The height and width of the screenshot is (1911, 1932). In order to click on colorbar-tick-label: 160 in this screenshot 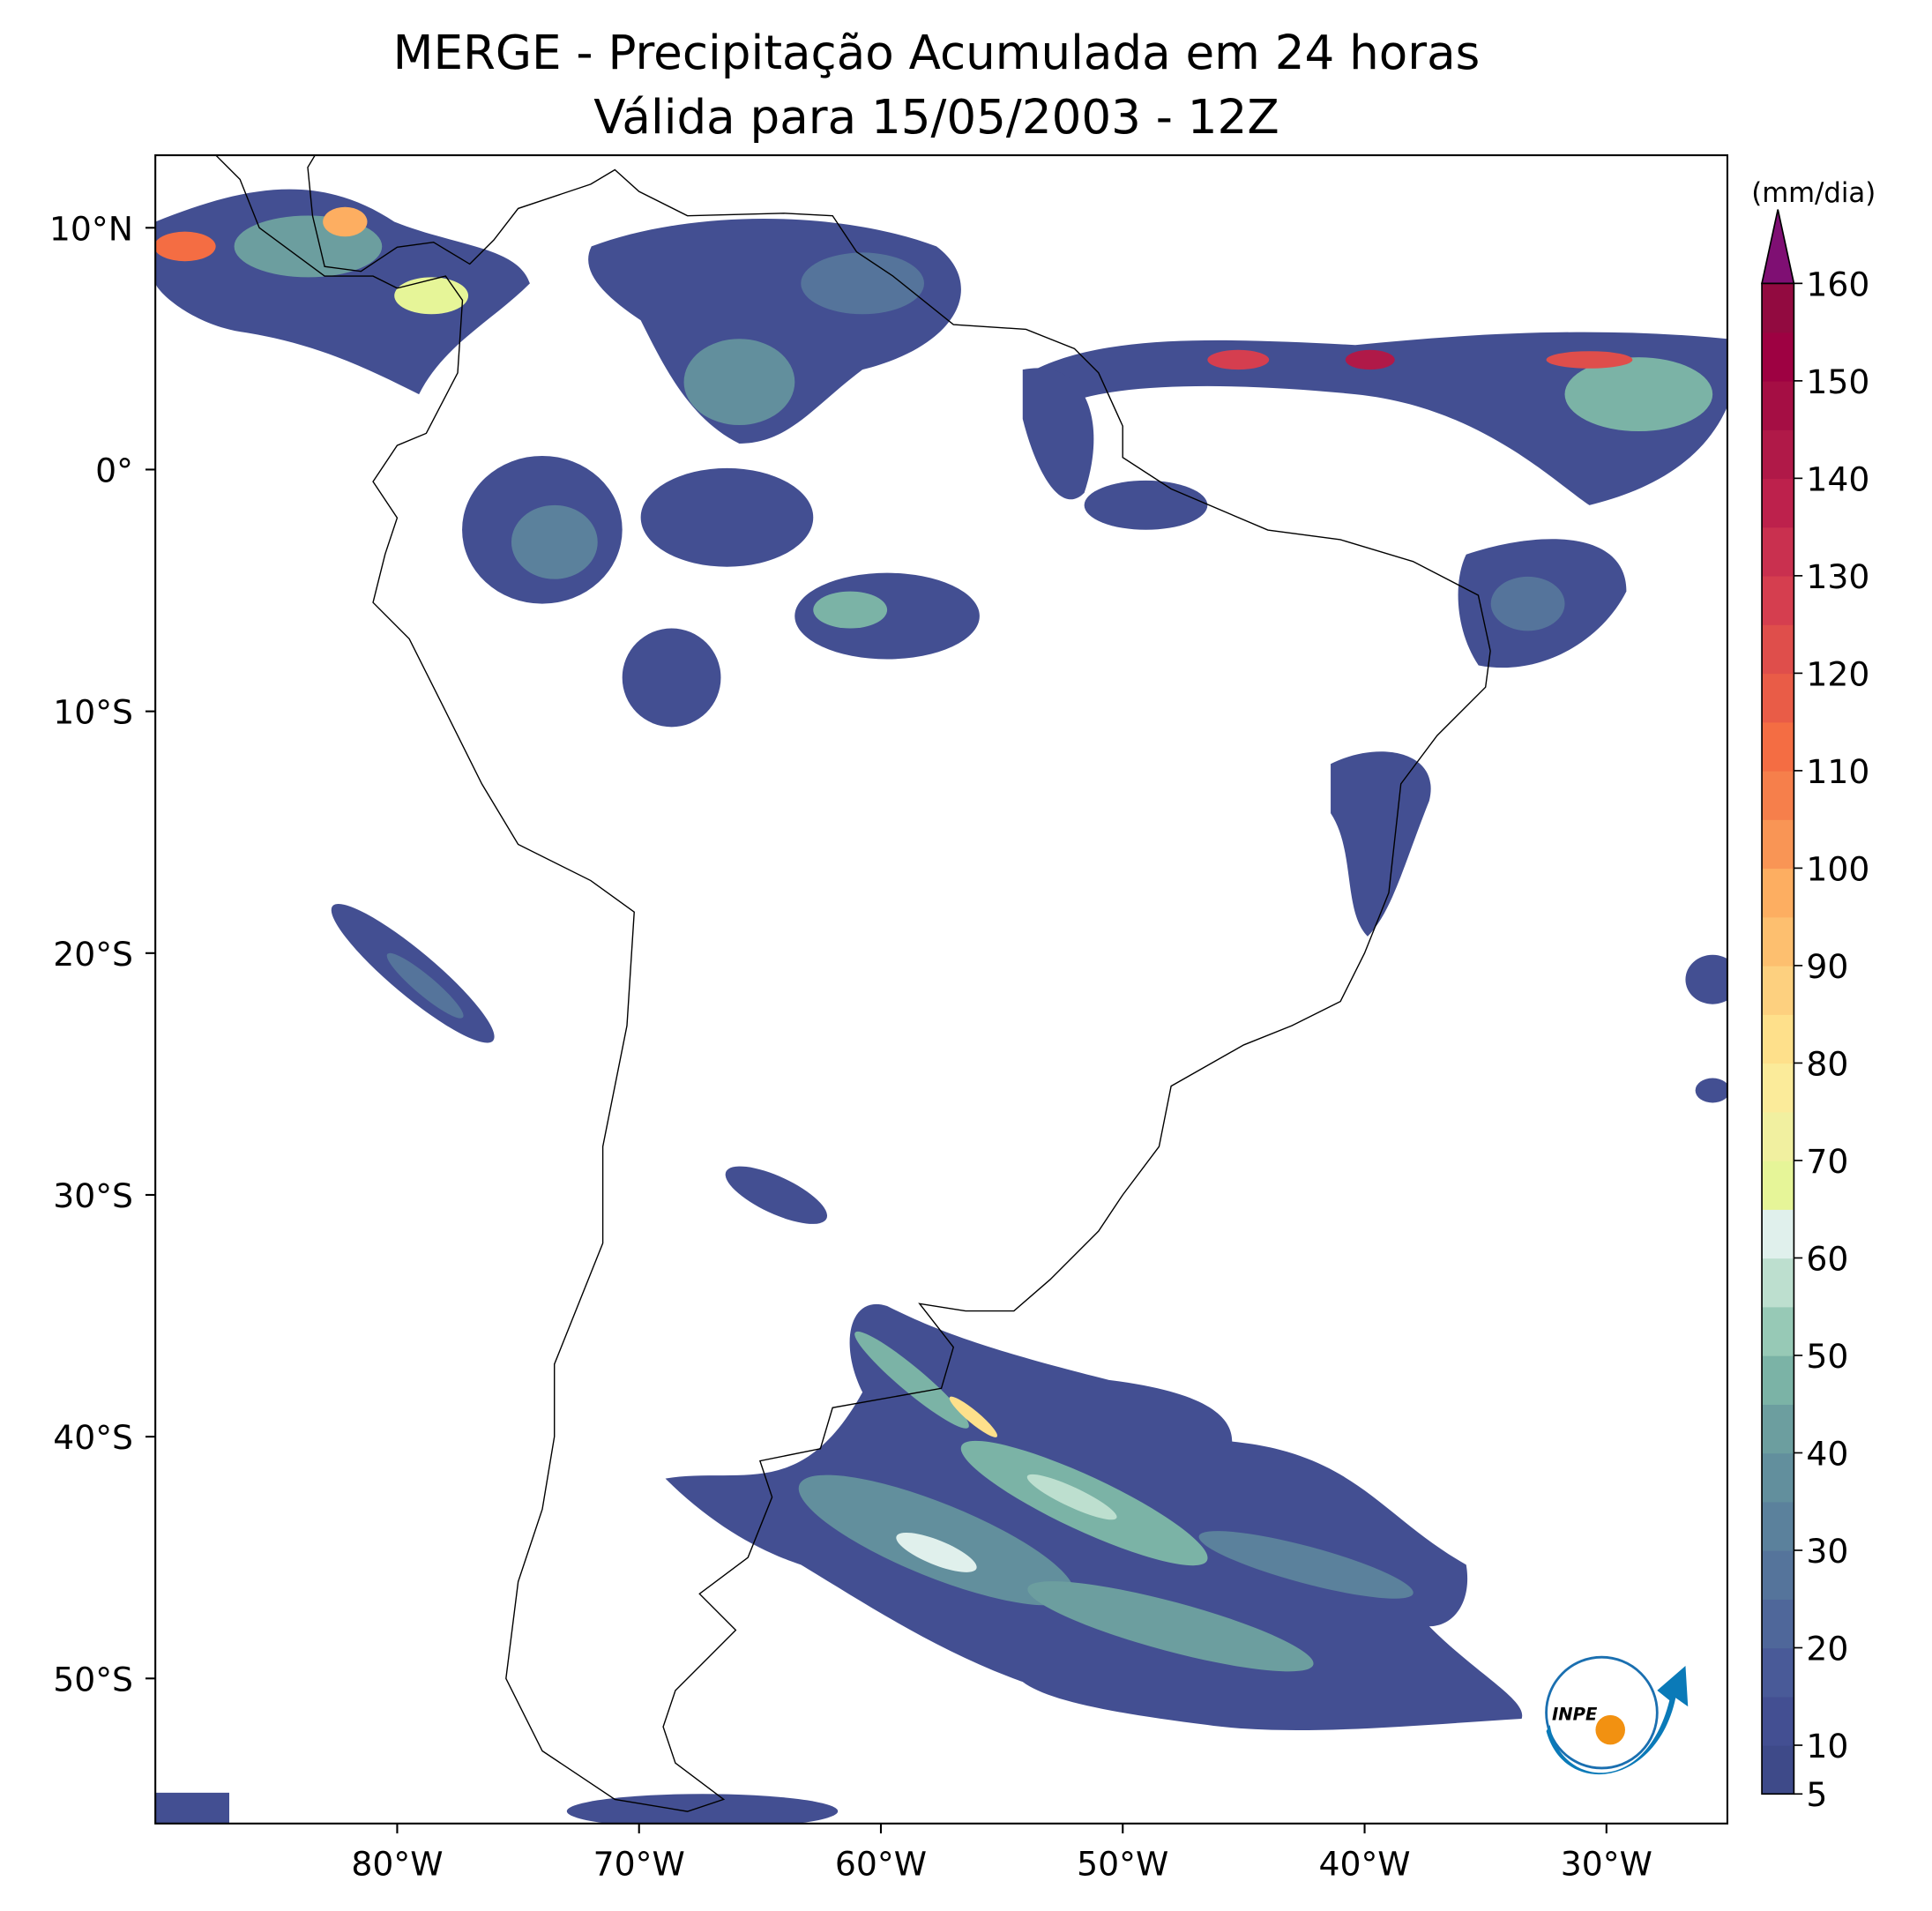, I will do `click(1837, 284)`.